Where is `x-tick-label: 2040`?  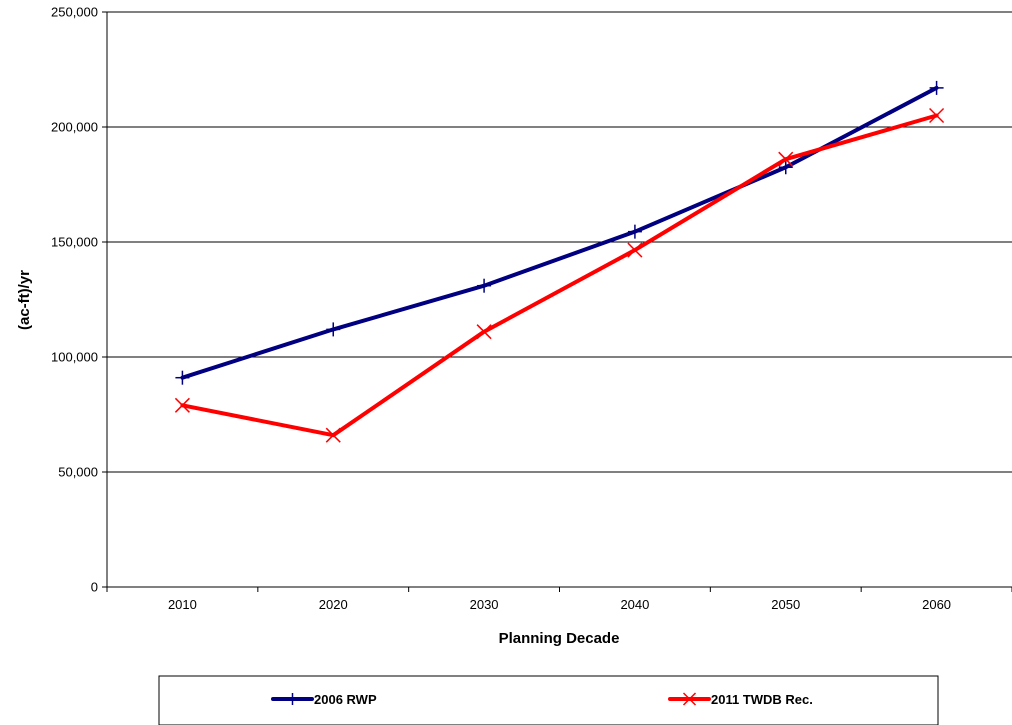
x-tick-label: 2040 is located at coordinates (634, 604).